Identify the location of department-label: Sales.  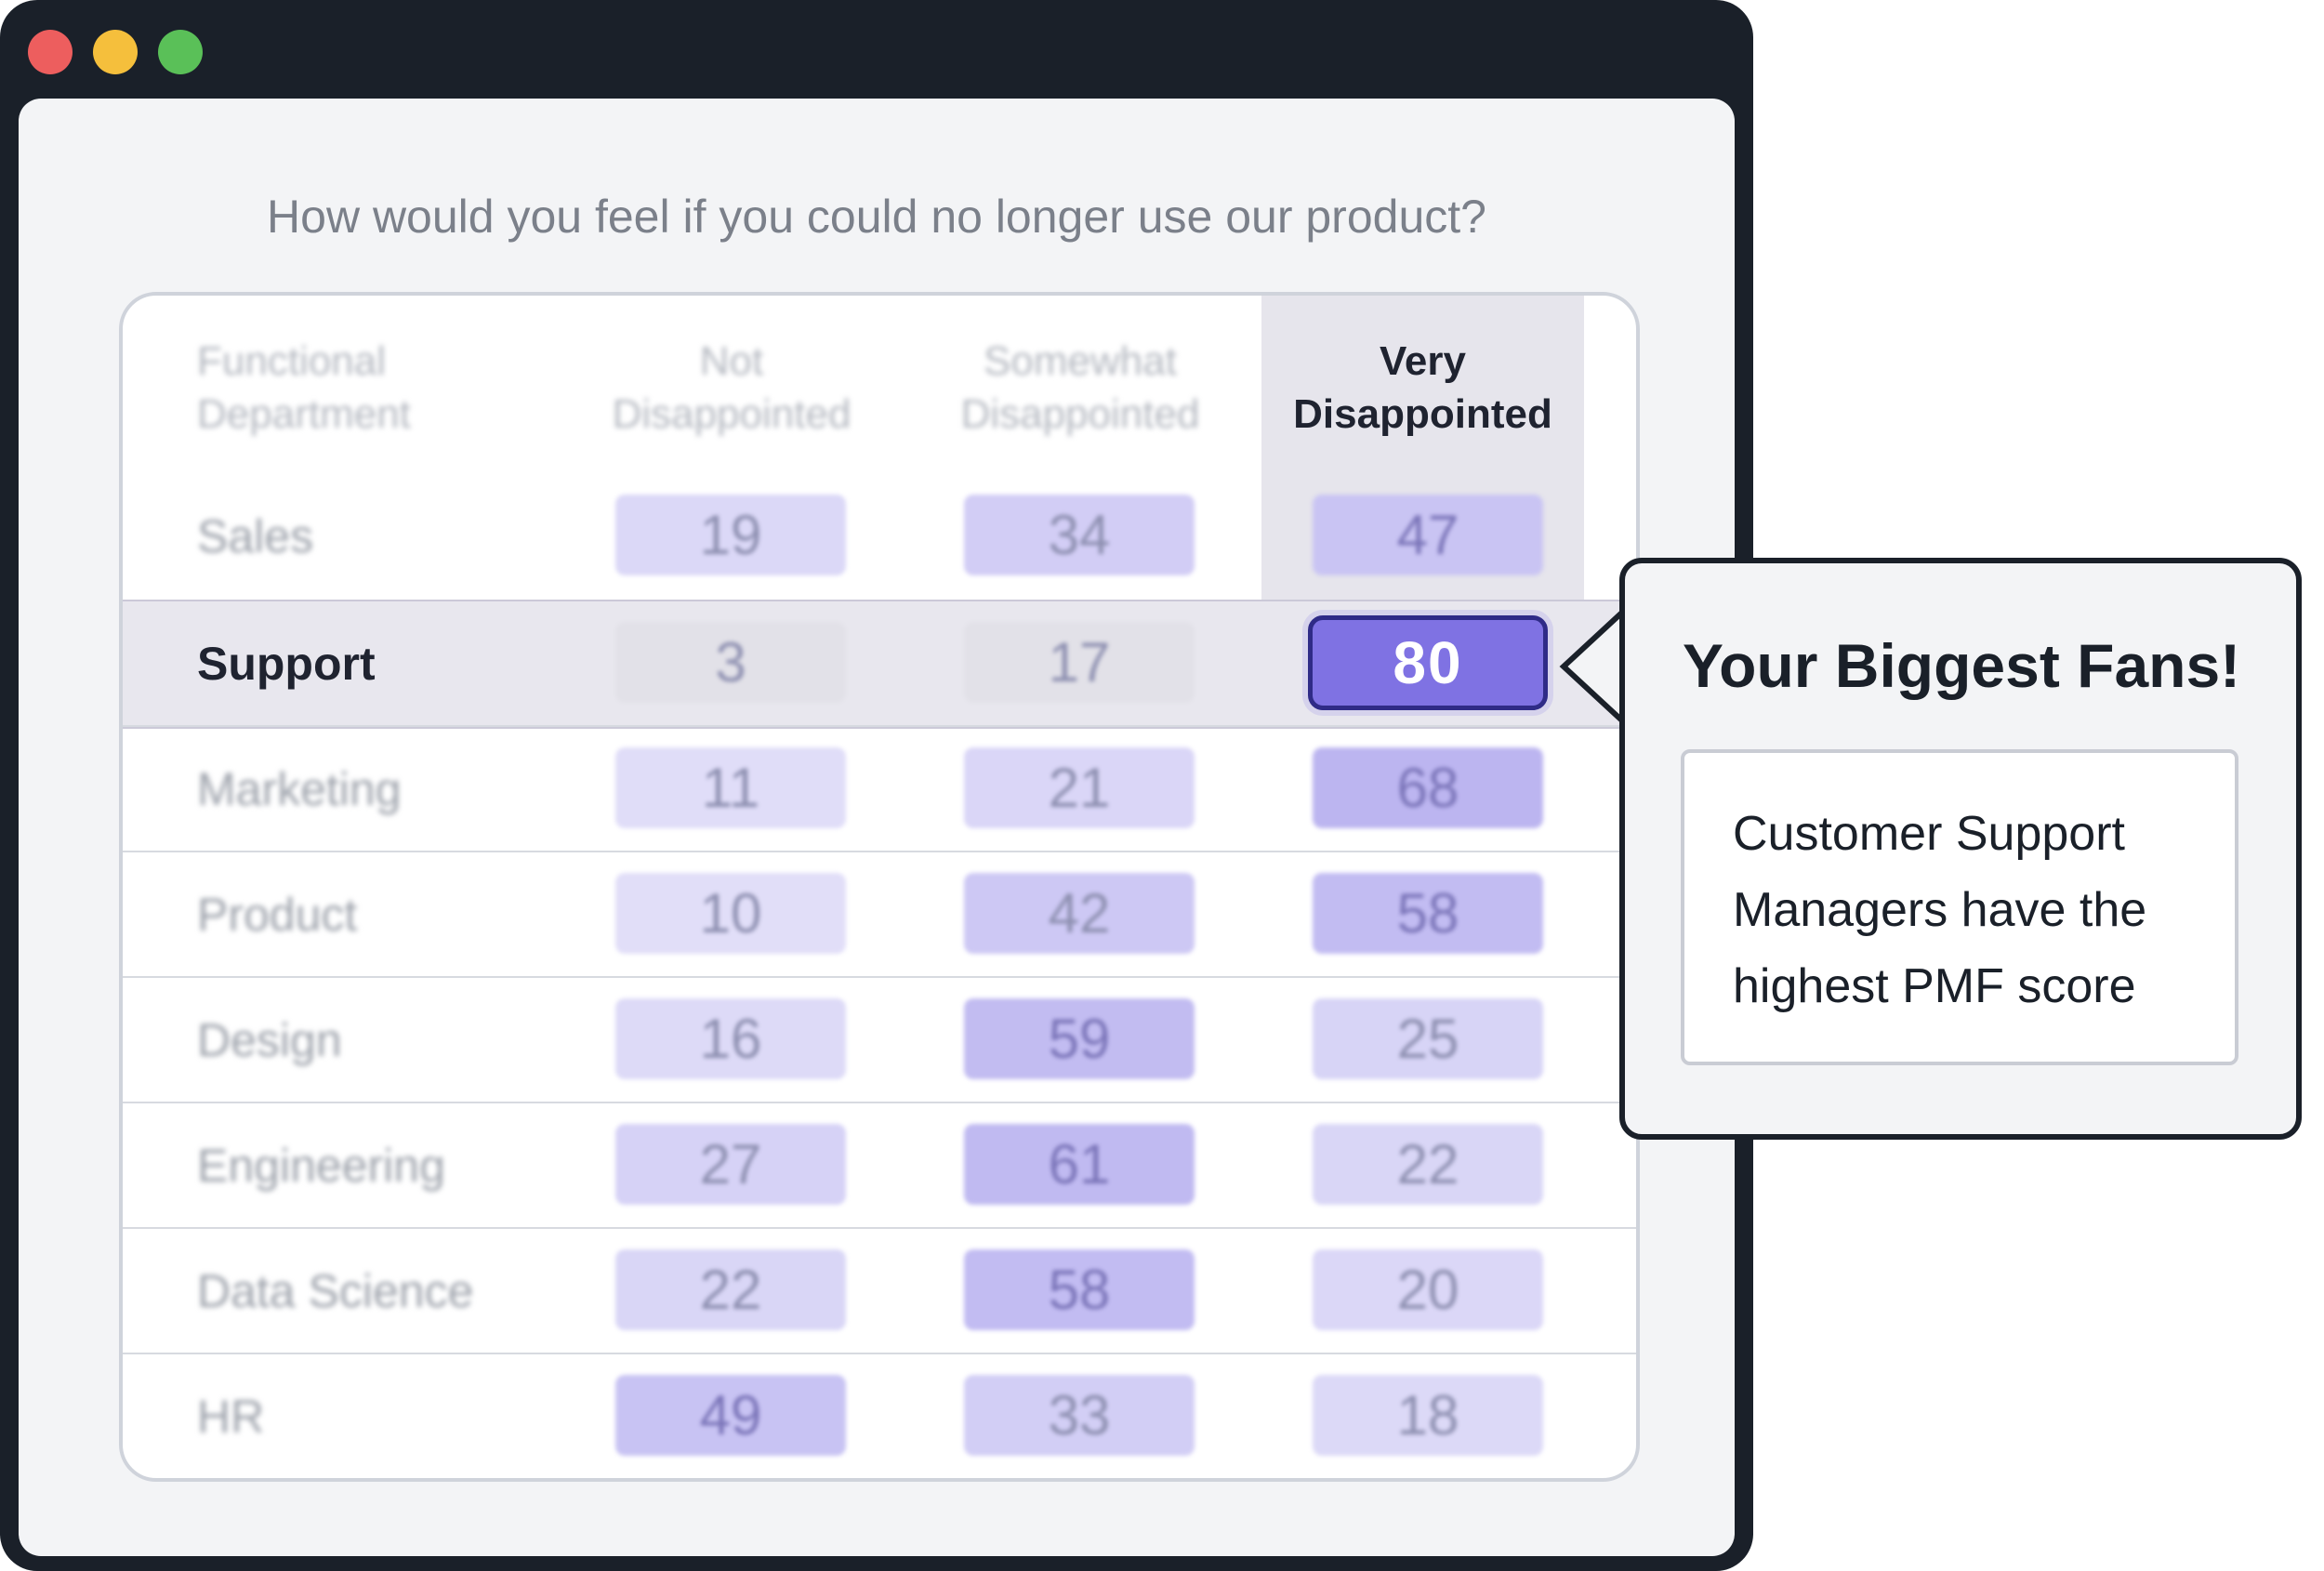
(255, 536).